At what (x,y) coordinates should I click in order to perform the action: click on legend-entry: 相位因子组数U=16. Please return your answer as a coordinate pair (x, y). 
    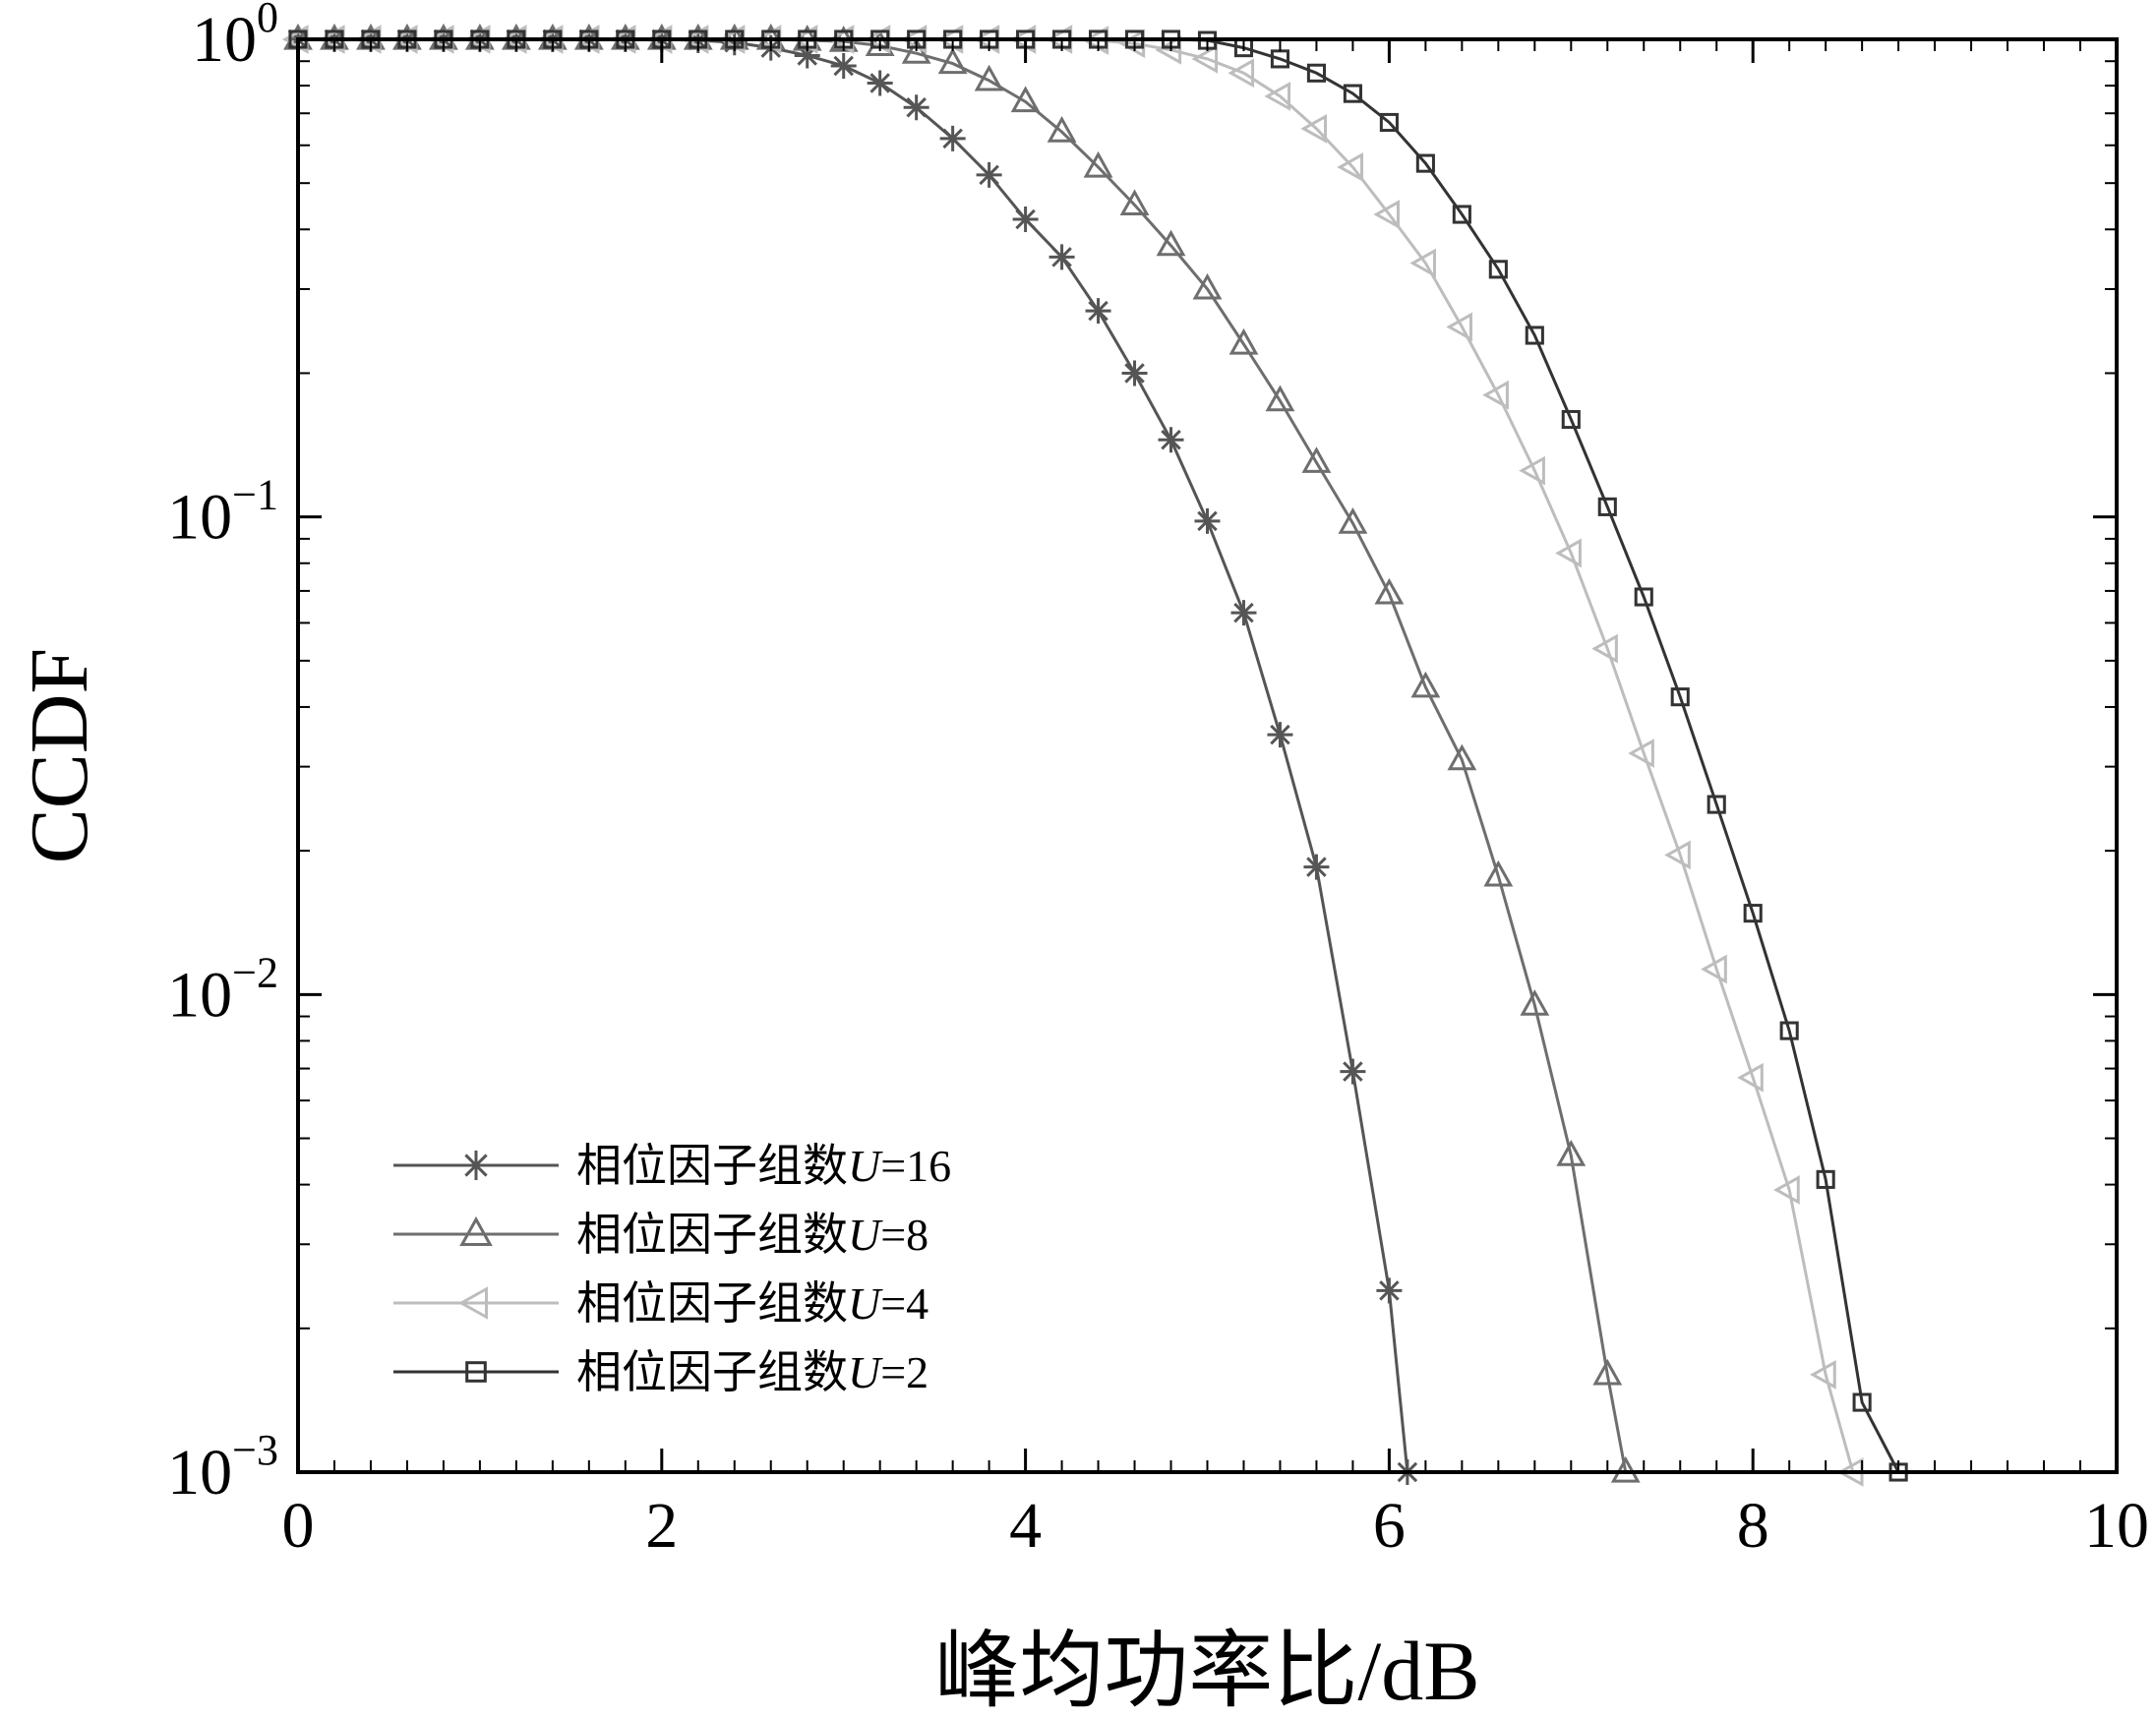
    Looking at the image, I should click on (672, 1166).